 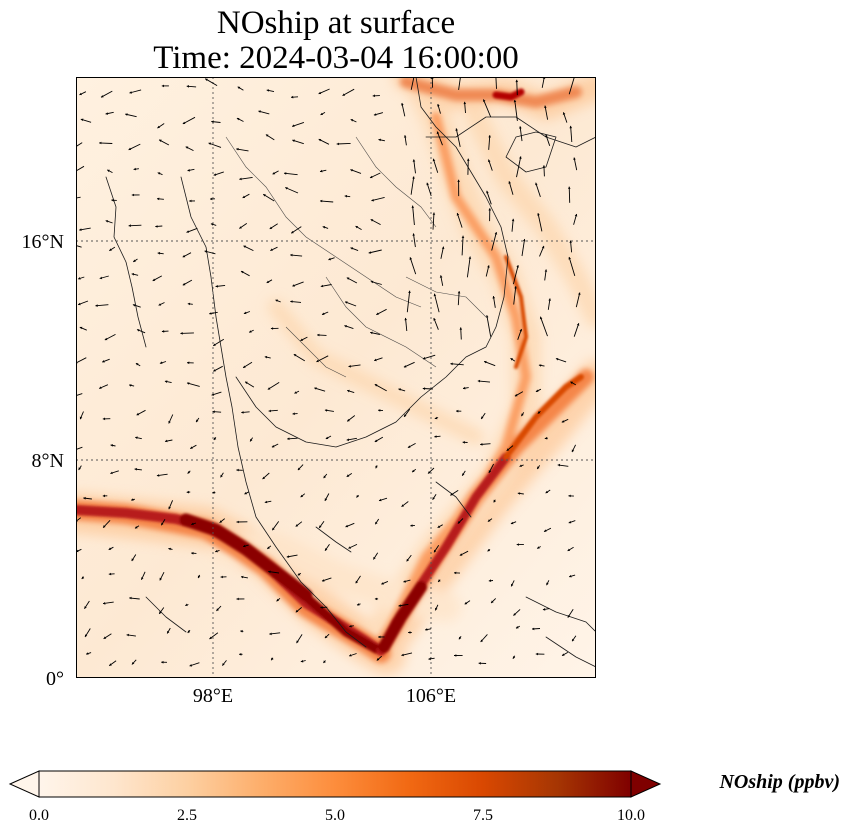 I want to click on lon-label-106e: 106°E, so click(x=431, y=696).